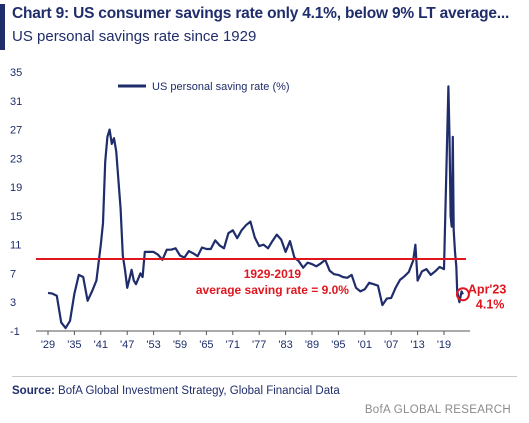 The image size is (529, 423). Describe the element at coordinates (16, 131) in the screenshot. I see `y-tick-label: 27` at that location.